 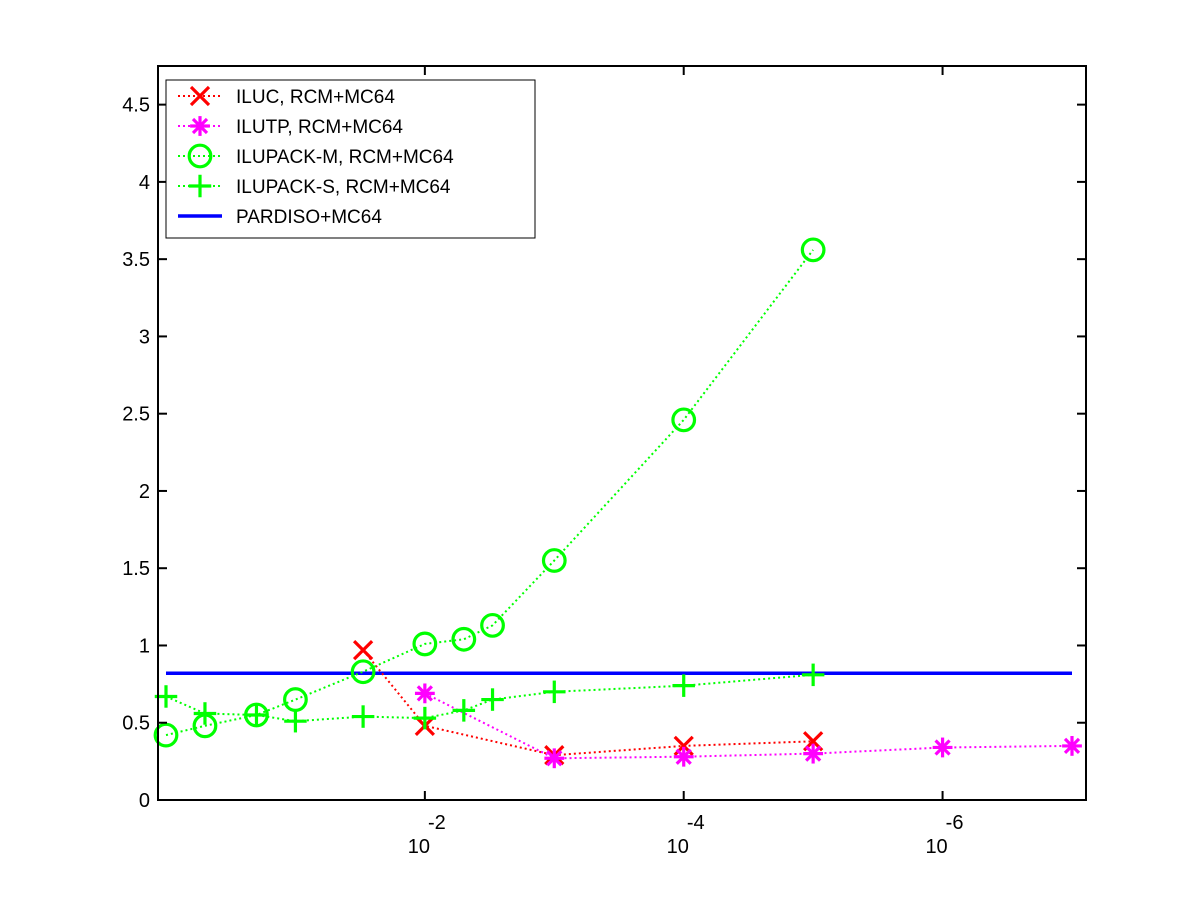 I want to click on legend-entry: ILUC, RCM+MC64, so click(x=286, y=96).